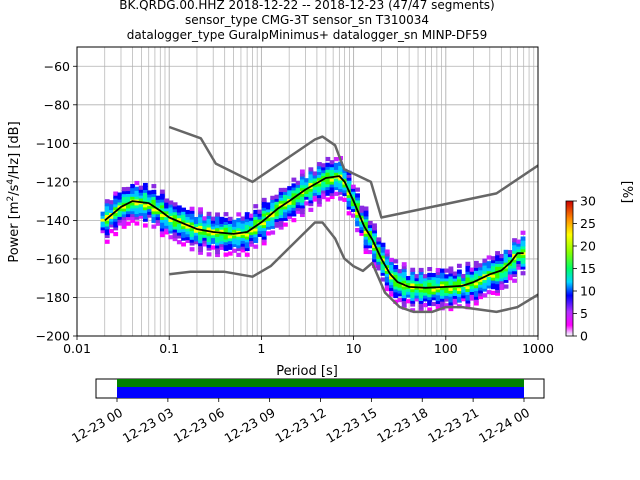 The image size is (640, 480). I want to click on colorbar-tick-label: 20, so click(588, 246).